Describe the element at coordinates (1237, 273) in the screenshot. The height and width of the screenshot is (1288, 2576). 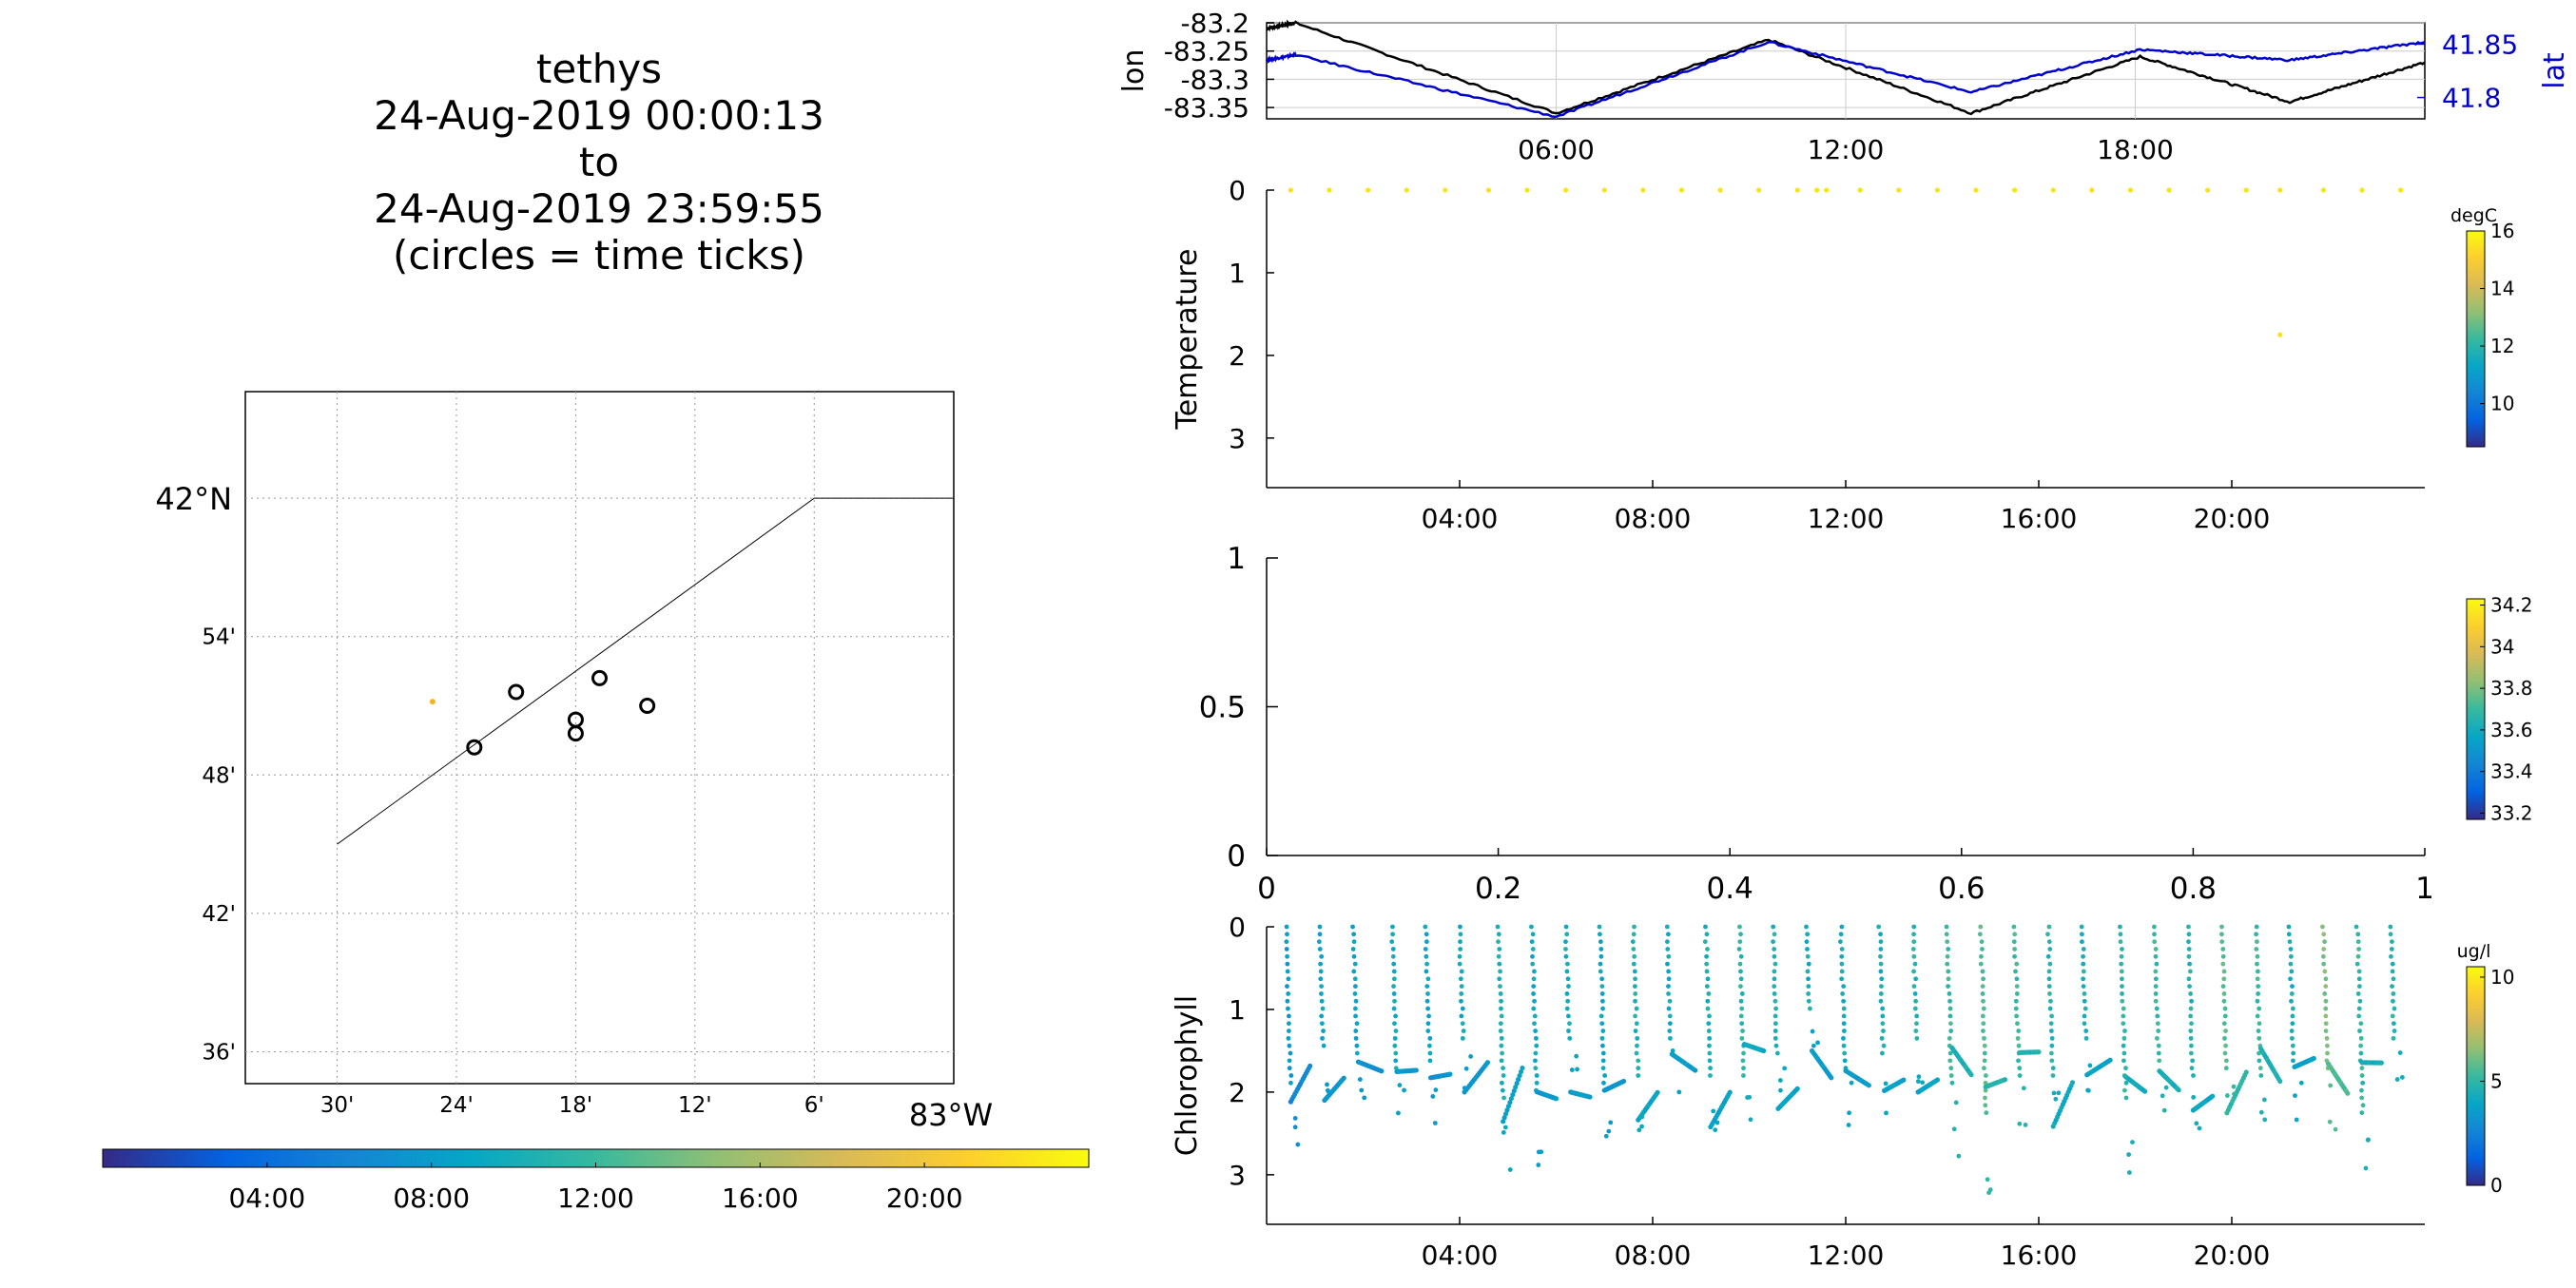
I see `temperature-y-tick-label: 1` at that location.